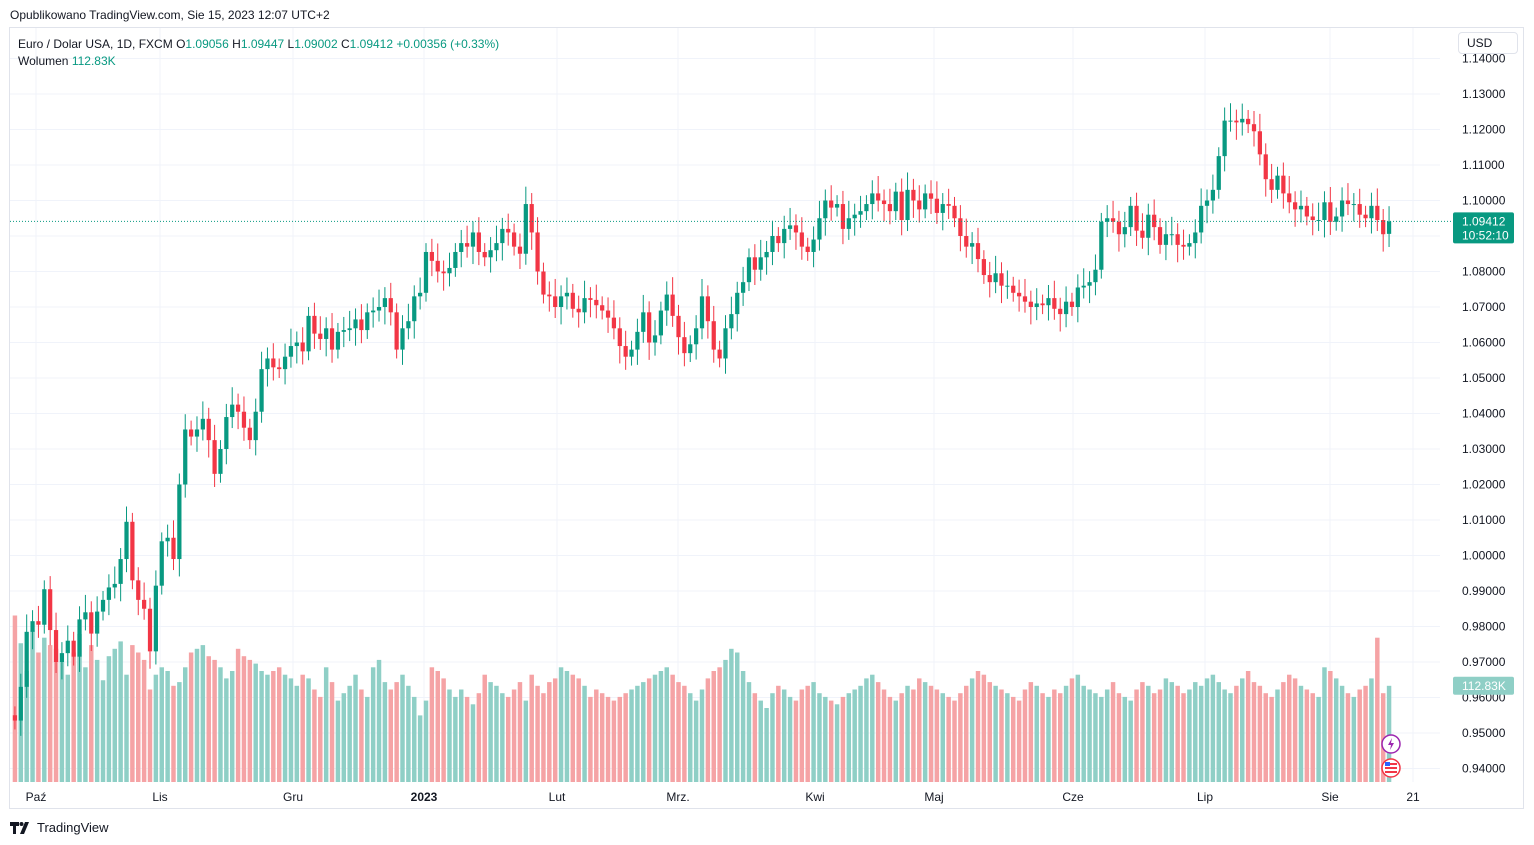 Image resolution: width=1534 pixels, height=845 pixels. What do you see at coordinates (43, 61) in the screenshot?
I see `legend-volume-label: Wolumen` at bounding box center [43, 61].